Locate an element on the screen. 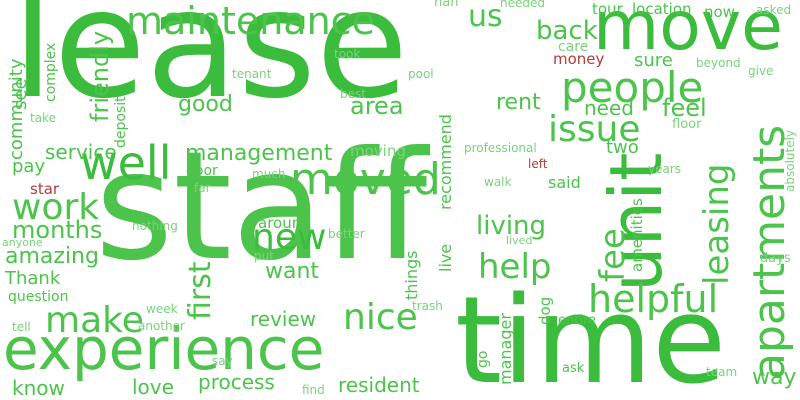  word-review: review is located at coordinates (283, 319).